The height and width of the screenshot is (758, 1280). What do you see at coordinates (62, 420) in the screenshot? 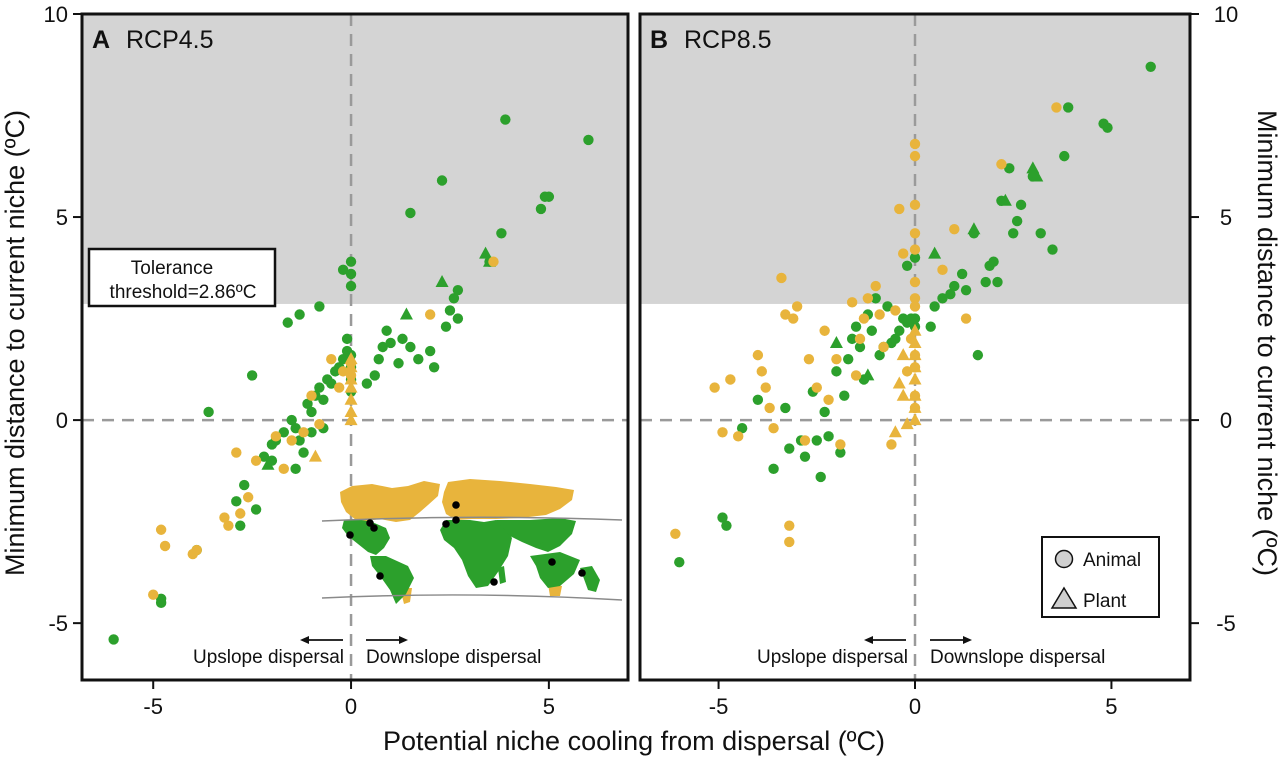
I see `panel-a-y-tick-label: 0` at bounding box center [62, 420].